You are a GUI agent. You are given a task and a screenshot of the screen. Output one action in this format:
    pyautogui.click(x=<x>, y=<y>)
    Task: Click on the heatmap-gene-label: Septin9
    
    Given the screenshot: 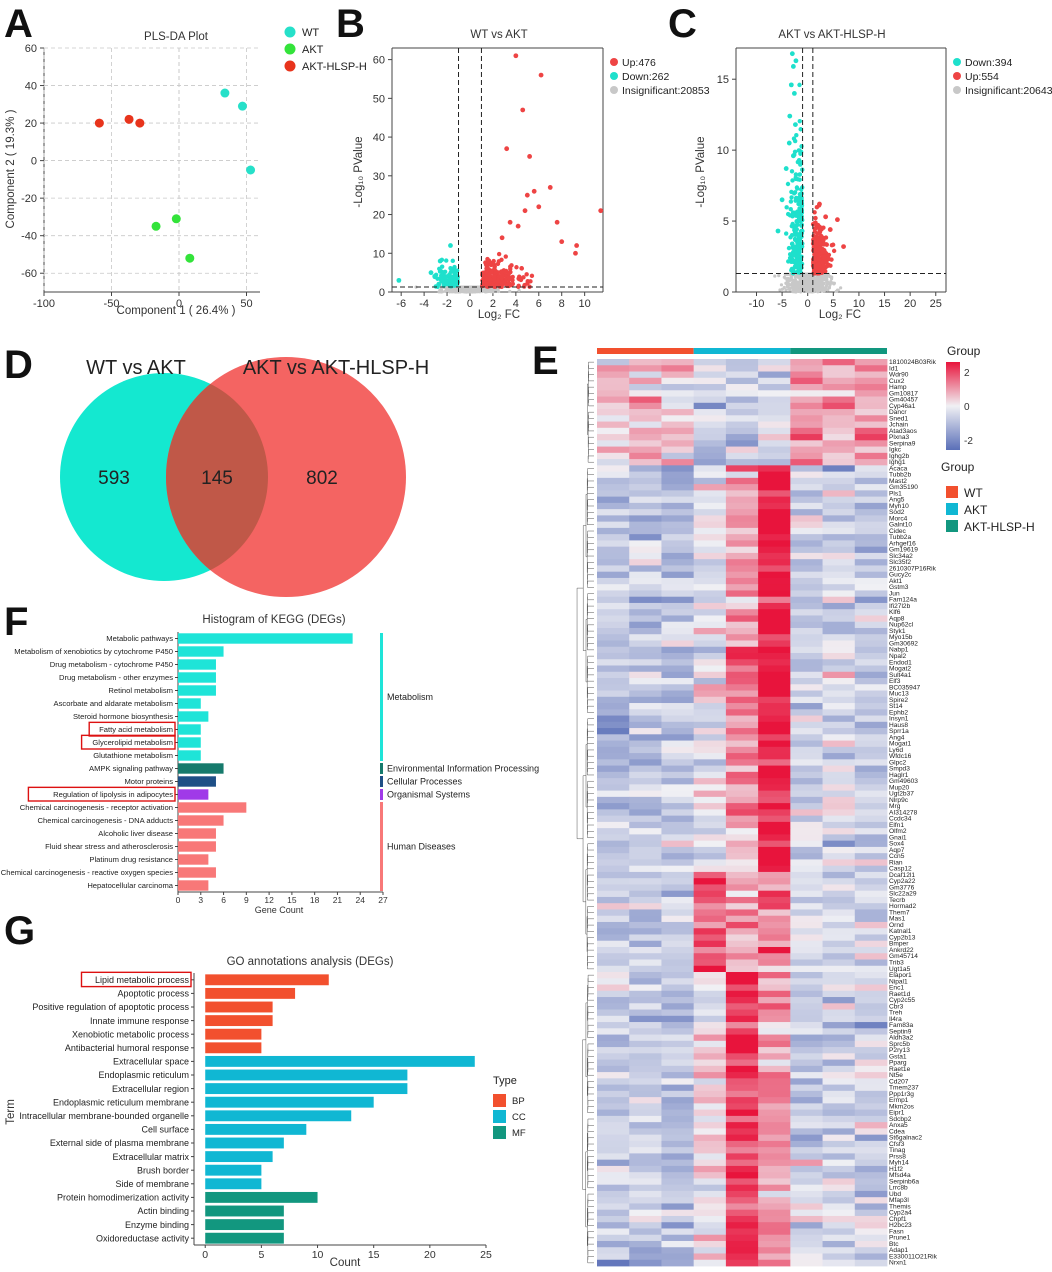 What is the action you would take?
    pyautogui.click(x=900, y=1031)
    